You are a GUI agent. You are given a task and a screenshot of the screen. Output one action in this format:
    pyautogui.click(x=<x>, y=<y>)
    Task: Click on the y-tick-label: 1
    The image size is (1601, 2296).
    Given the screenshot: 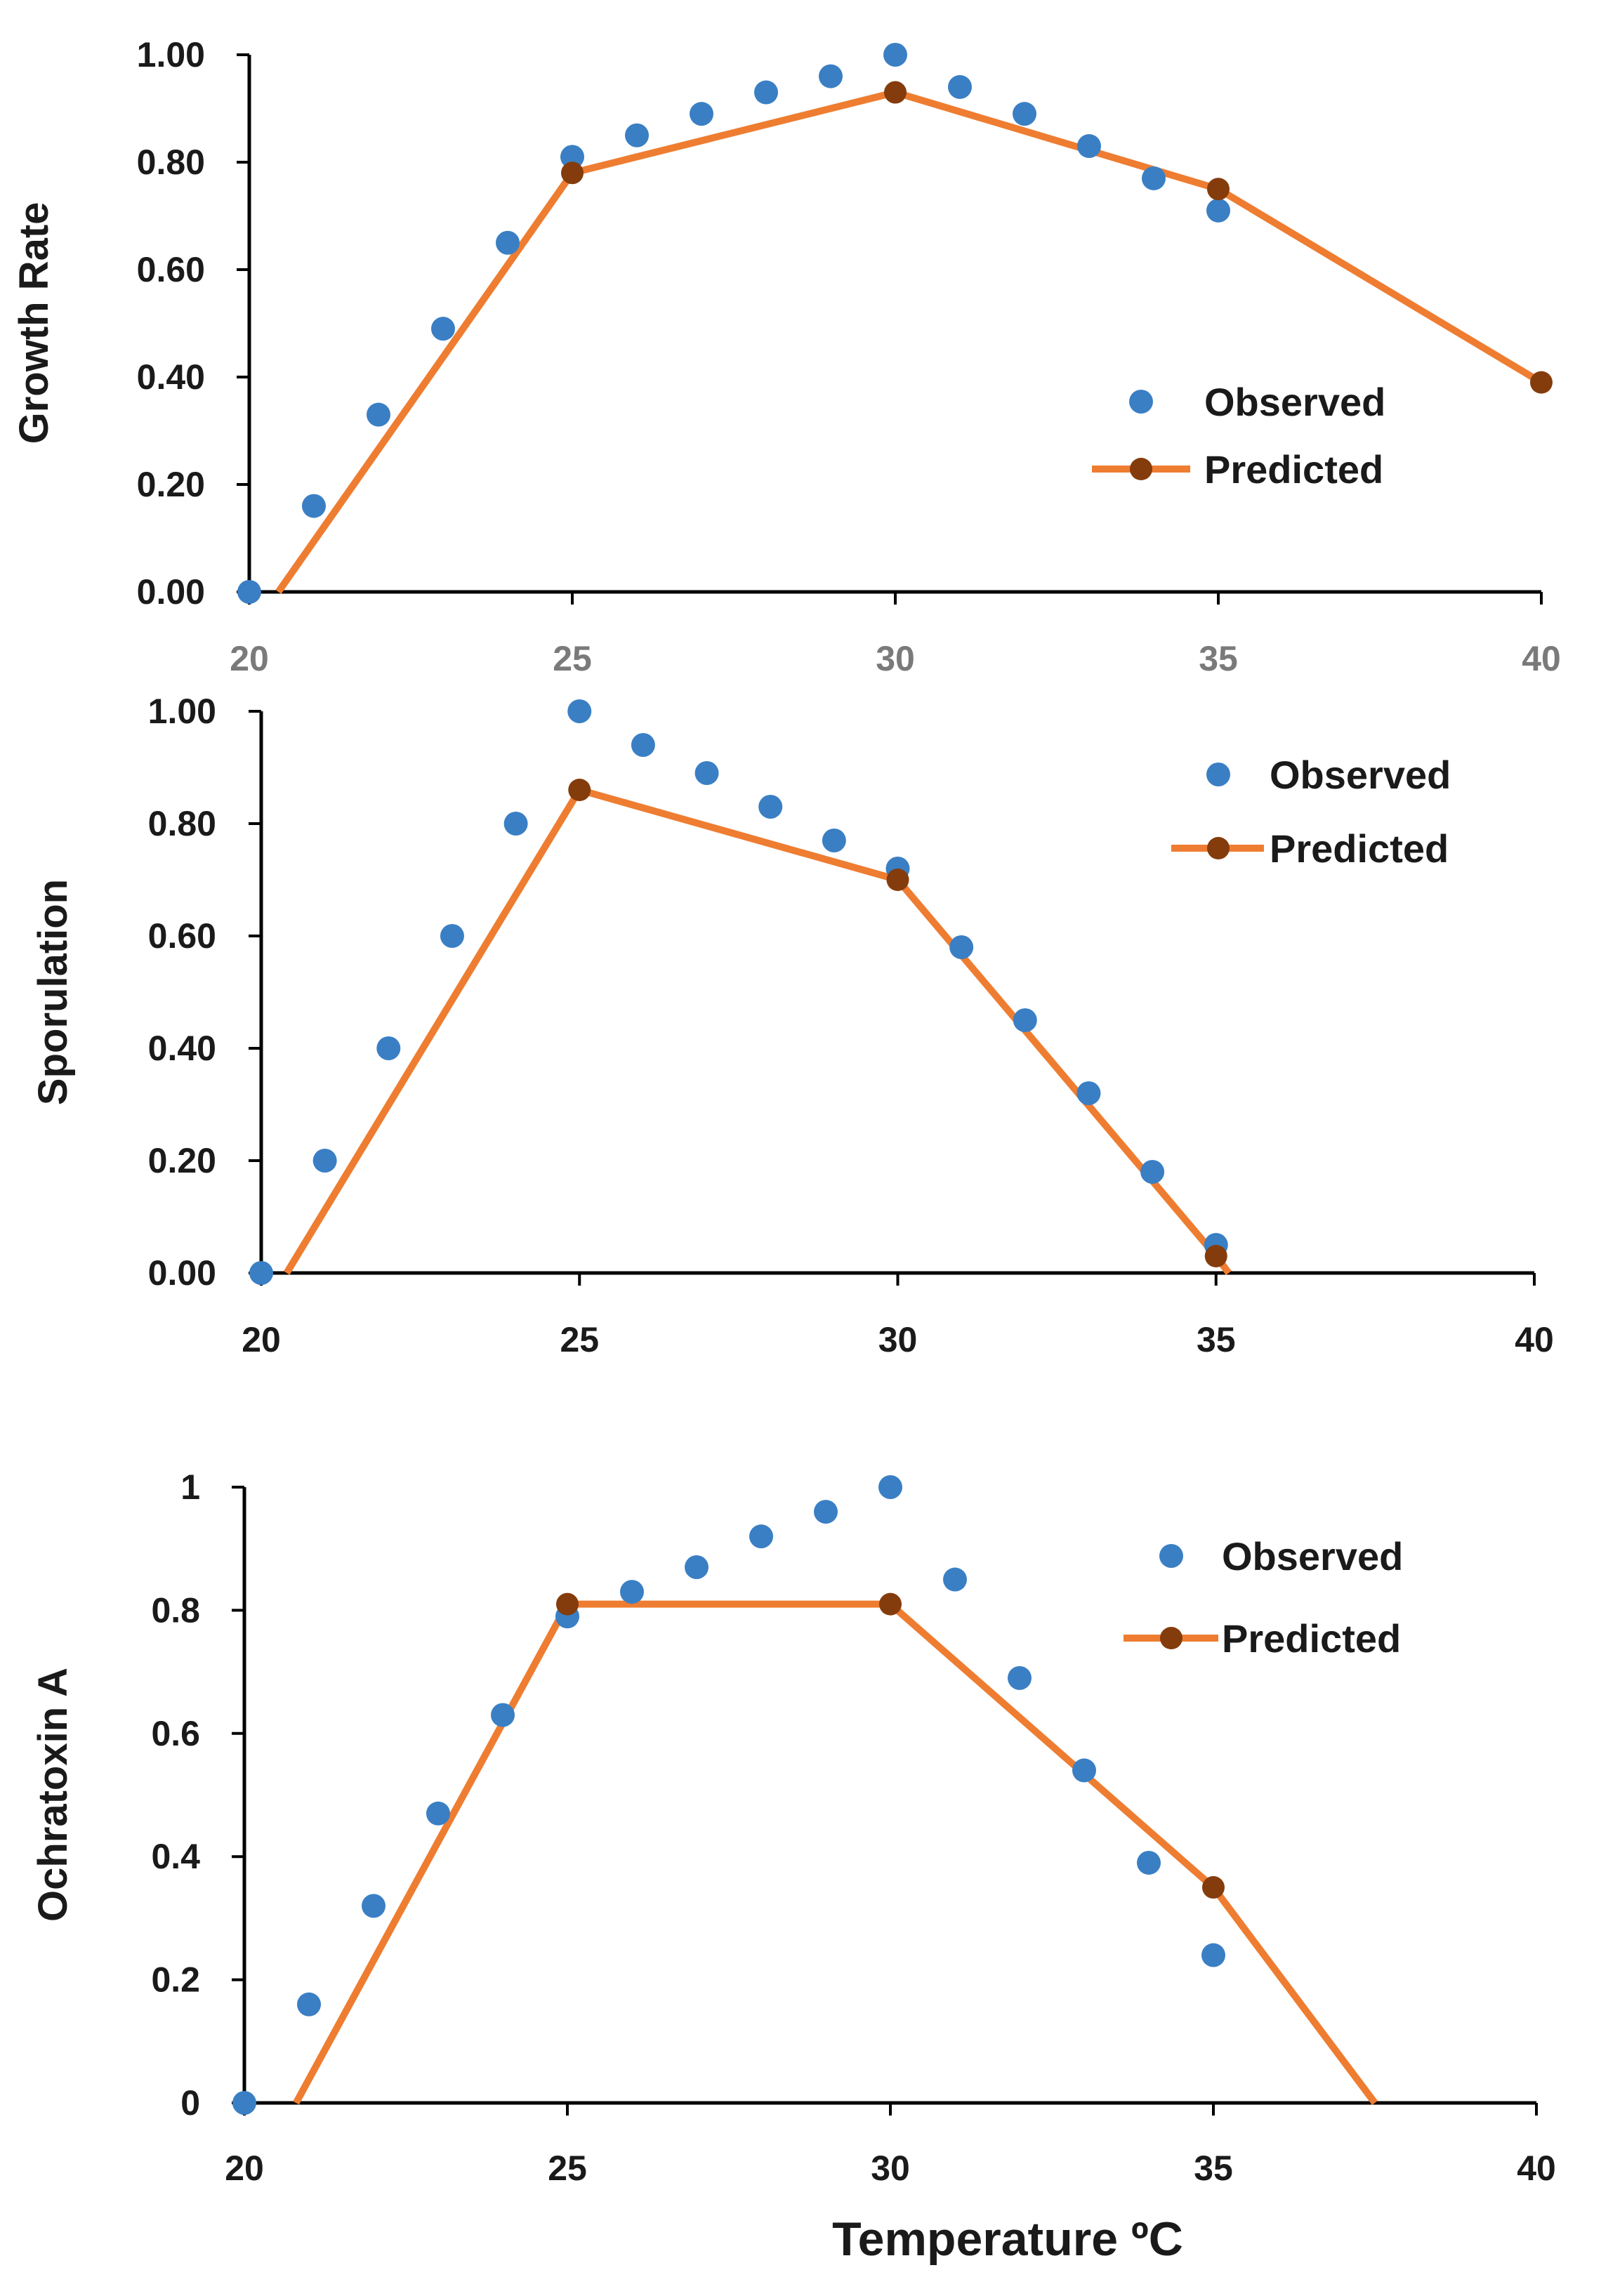 What is the action you would take?
    pyautogui.click(x=190, y=1487)
    